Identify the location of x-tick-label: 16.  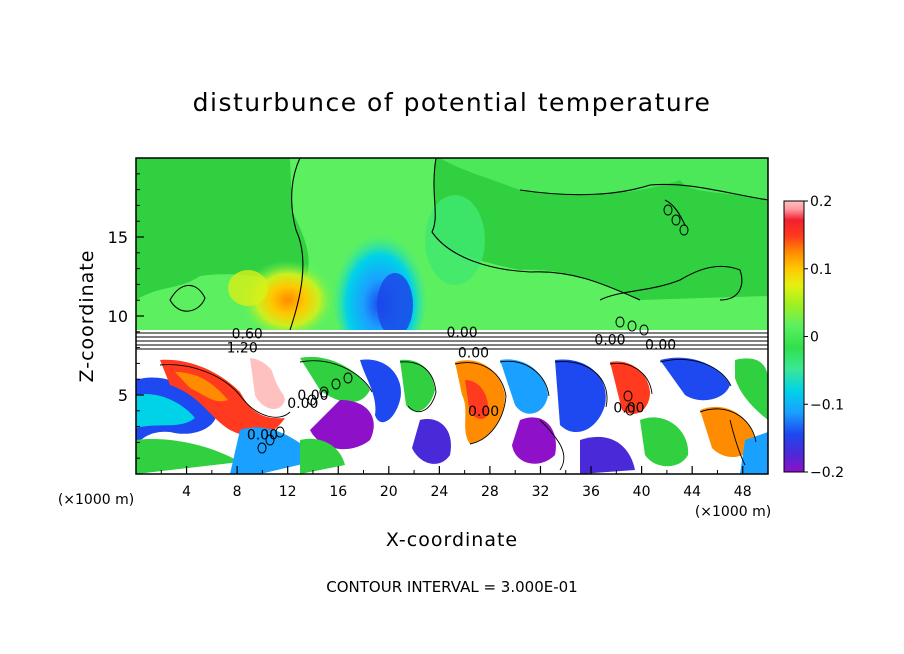
(338, 492).